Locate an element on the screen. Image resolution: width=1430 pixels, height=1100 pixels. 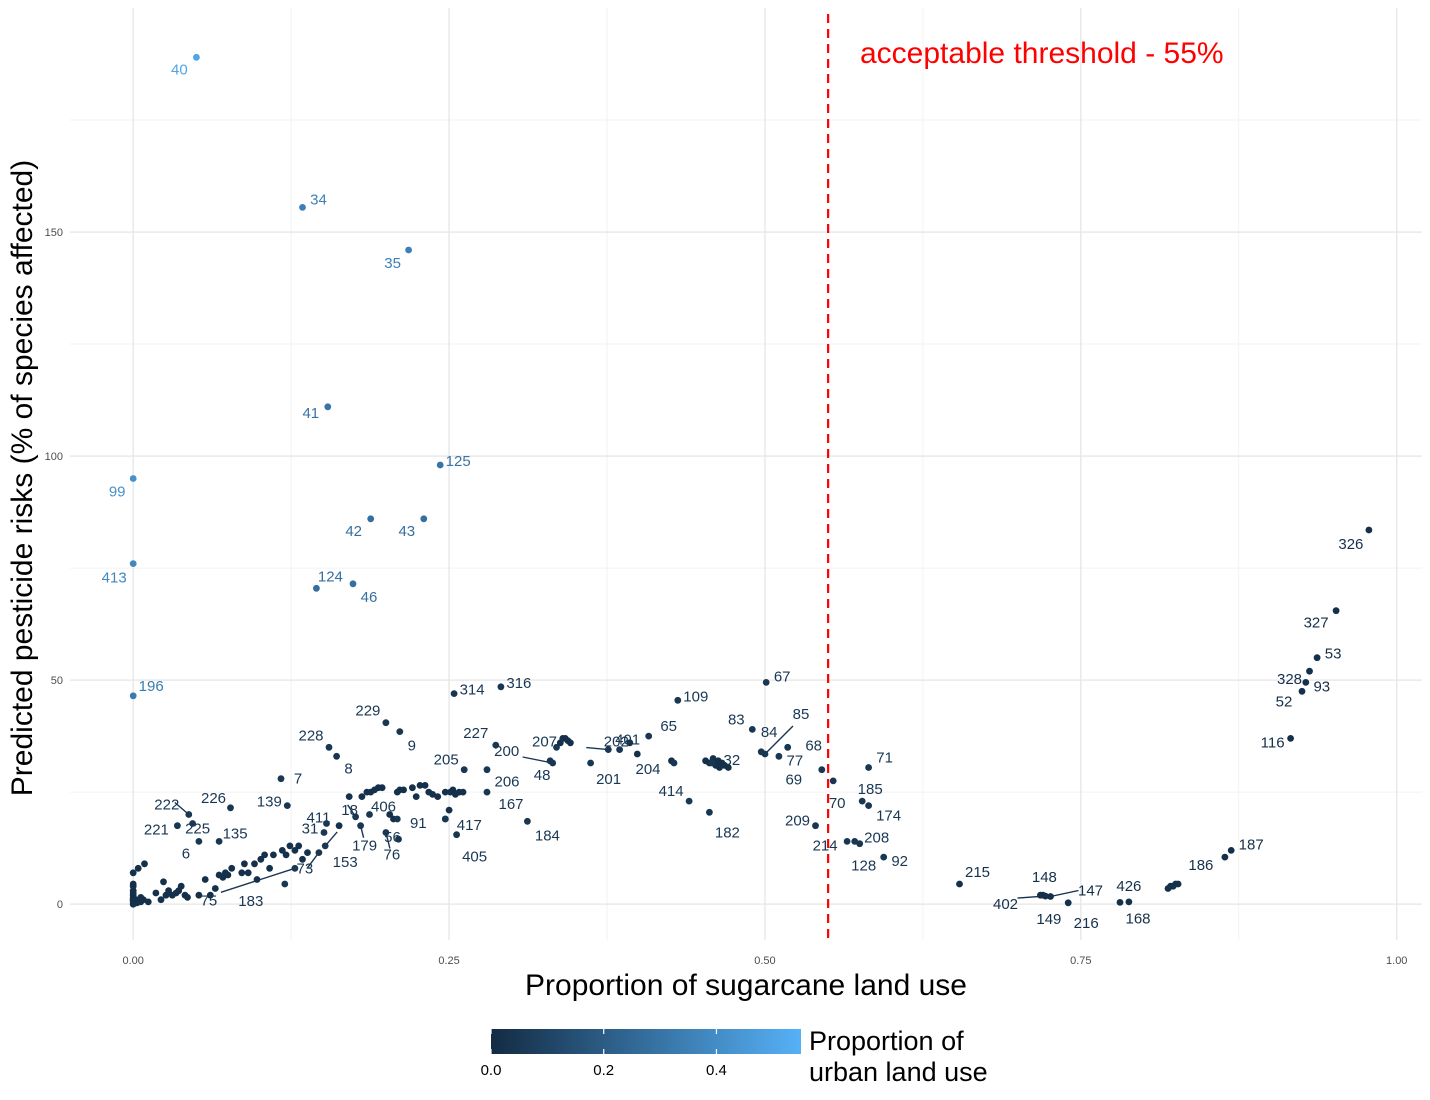
point-label-225: 225 is located at coordinates (197, 829).